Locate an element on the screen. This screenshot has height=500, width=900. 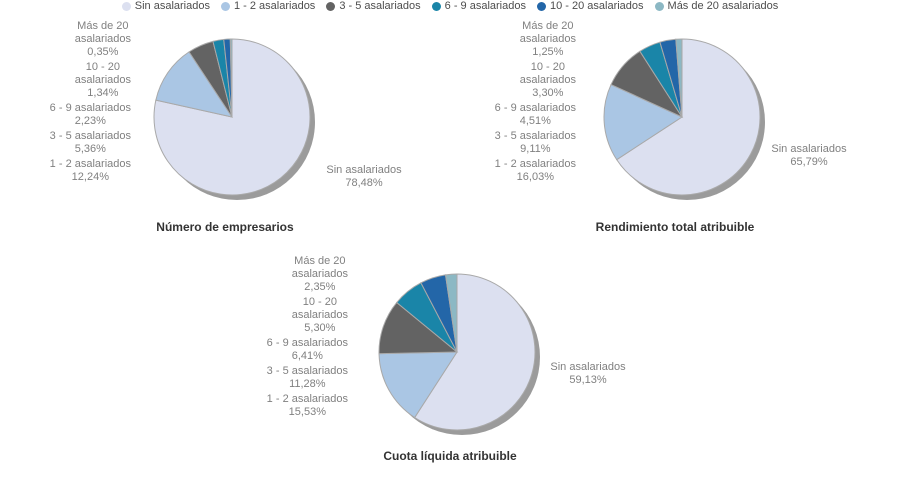
legend-item-sin-asalariados: Sin asalariados is located at coordinates (165, 6).